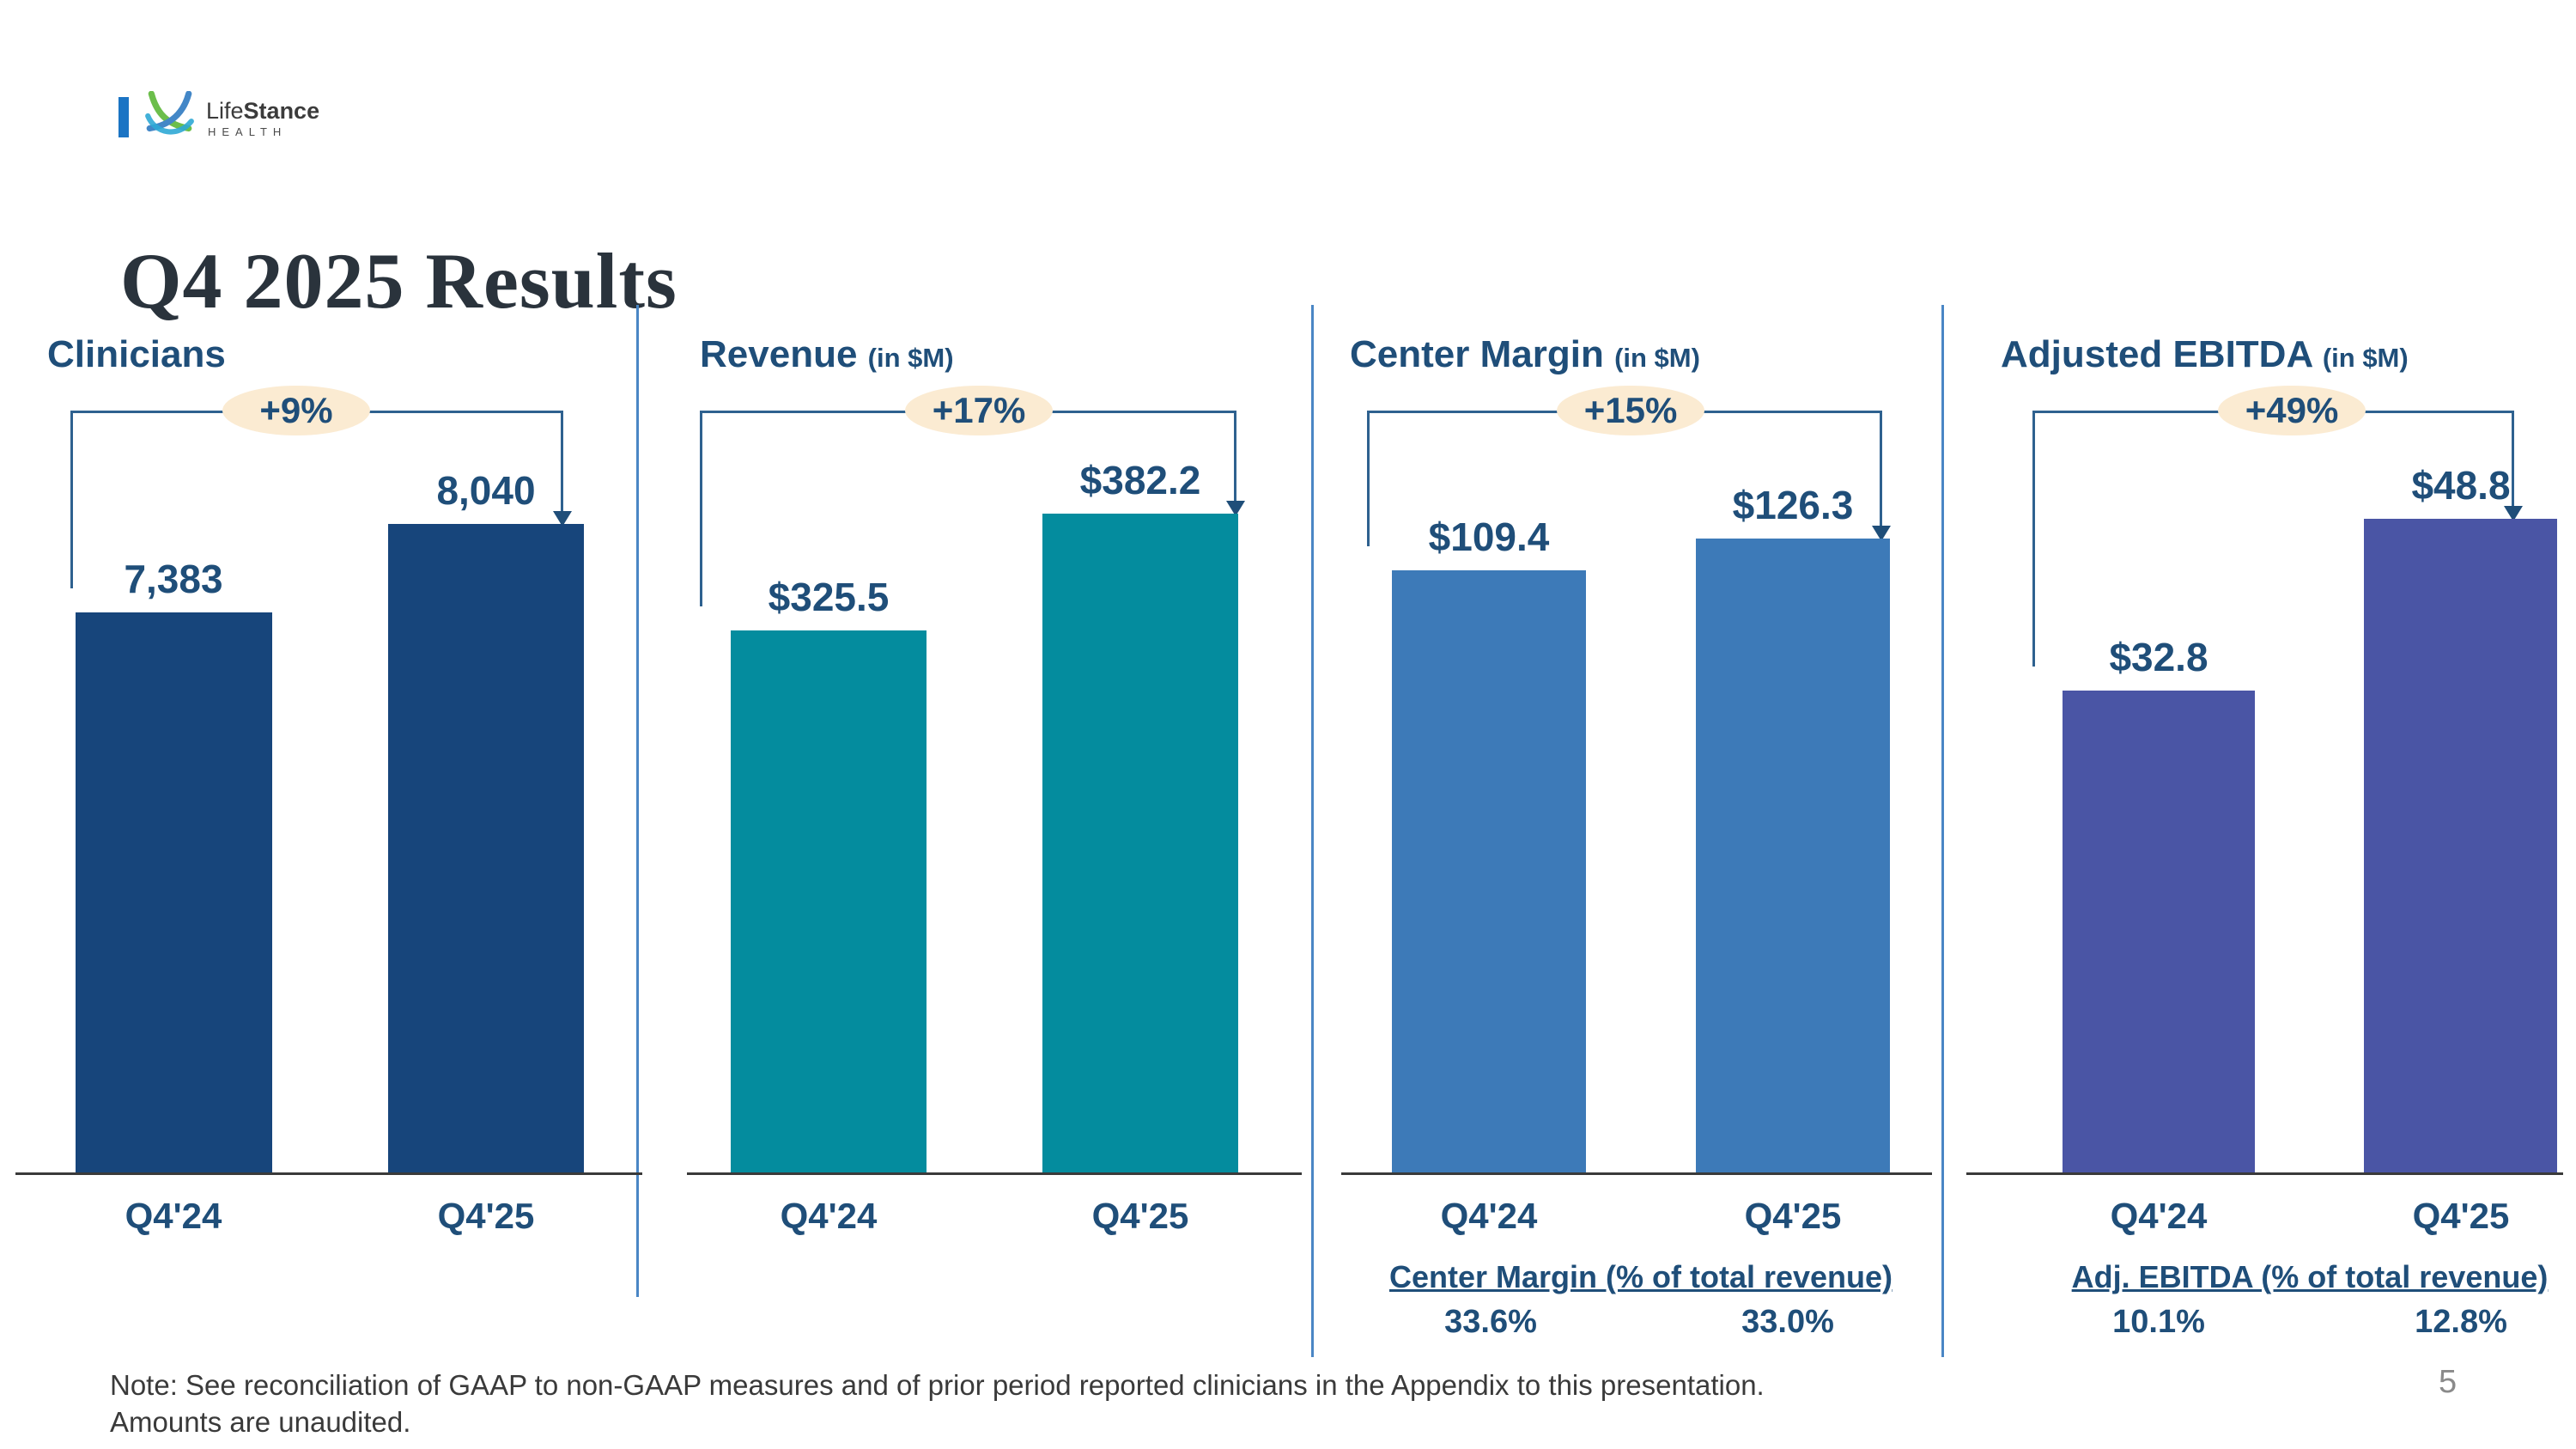 The height and width of the screenshot is (1449, 2576). I want to click on bar-value-label: $109.4, so click(1489, 536).